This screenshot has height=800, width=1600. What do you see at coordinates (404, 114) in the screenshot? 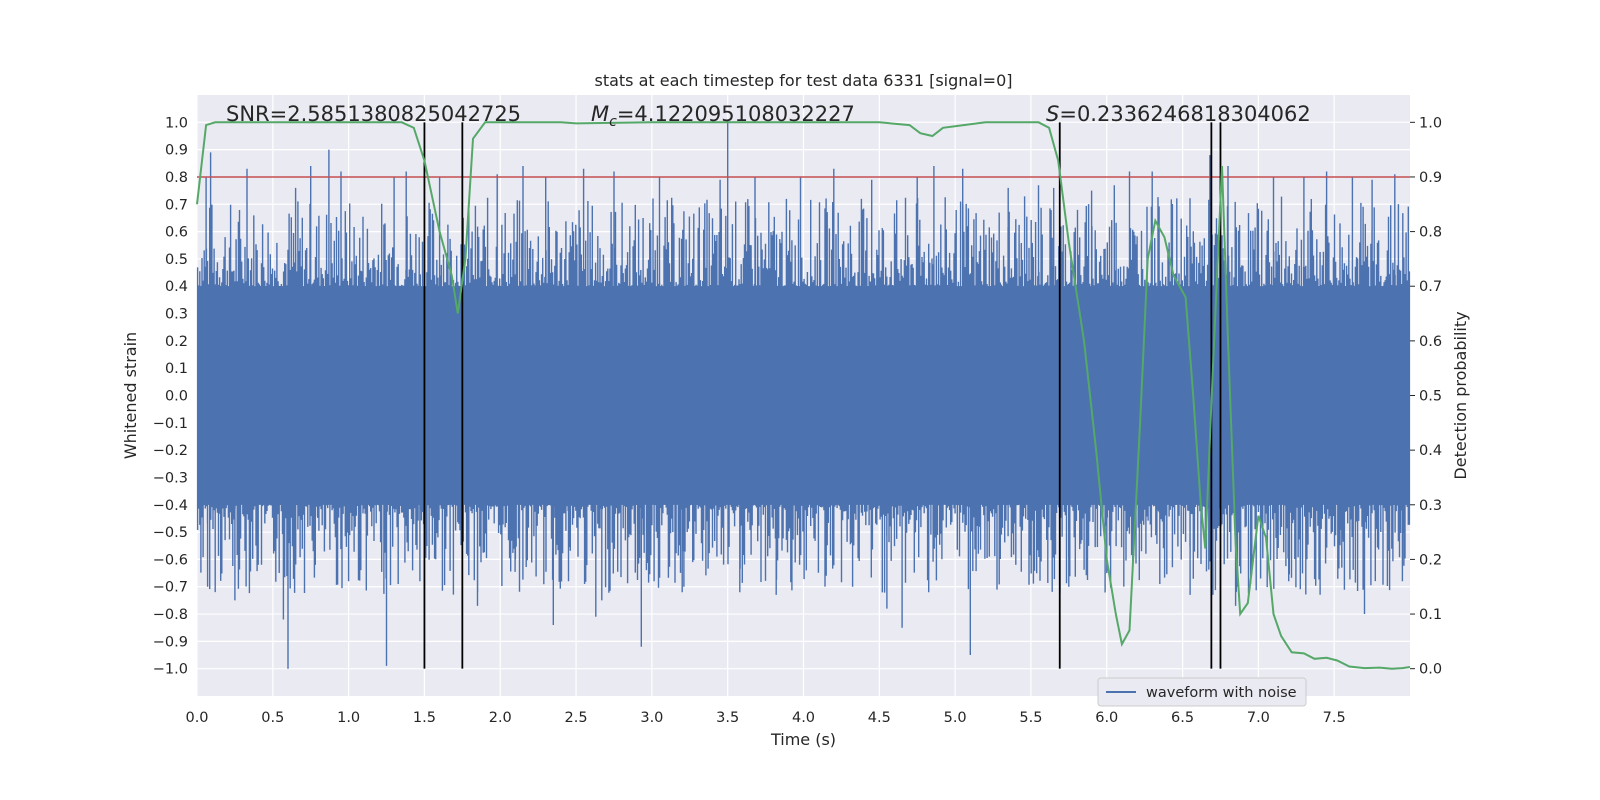
I see `snr-value: 2.5851380825042725` at bounding box center [404, 114].